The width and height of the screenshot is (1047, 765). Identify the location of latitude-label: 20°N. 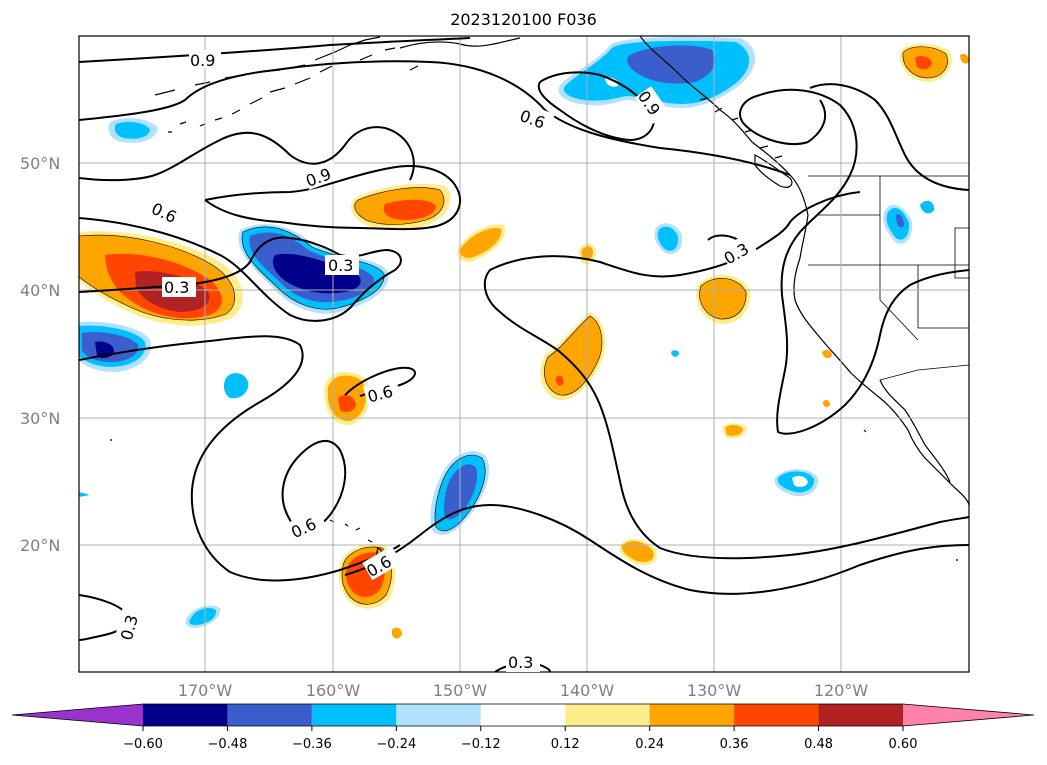
(40, 545).